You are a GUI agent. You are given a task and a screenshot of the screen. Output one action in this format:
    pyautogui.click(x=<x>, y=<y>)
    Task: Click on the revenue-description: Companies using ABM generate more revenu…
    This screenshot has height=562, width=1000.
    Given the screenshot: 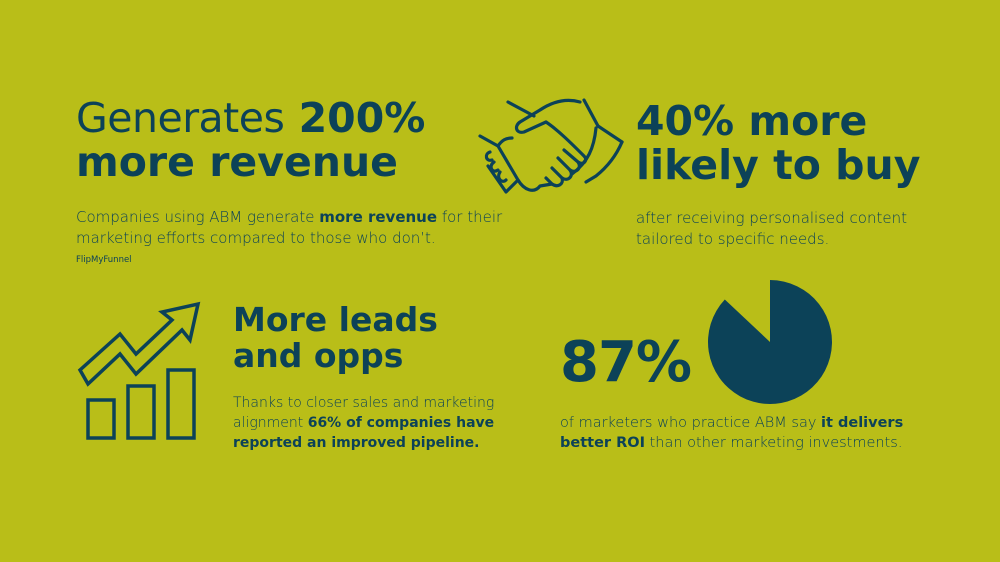 What is the action you would take?
    pyautogui.click(x=296, y=228)
    